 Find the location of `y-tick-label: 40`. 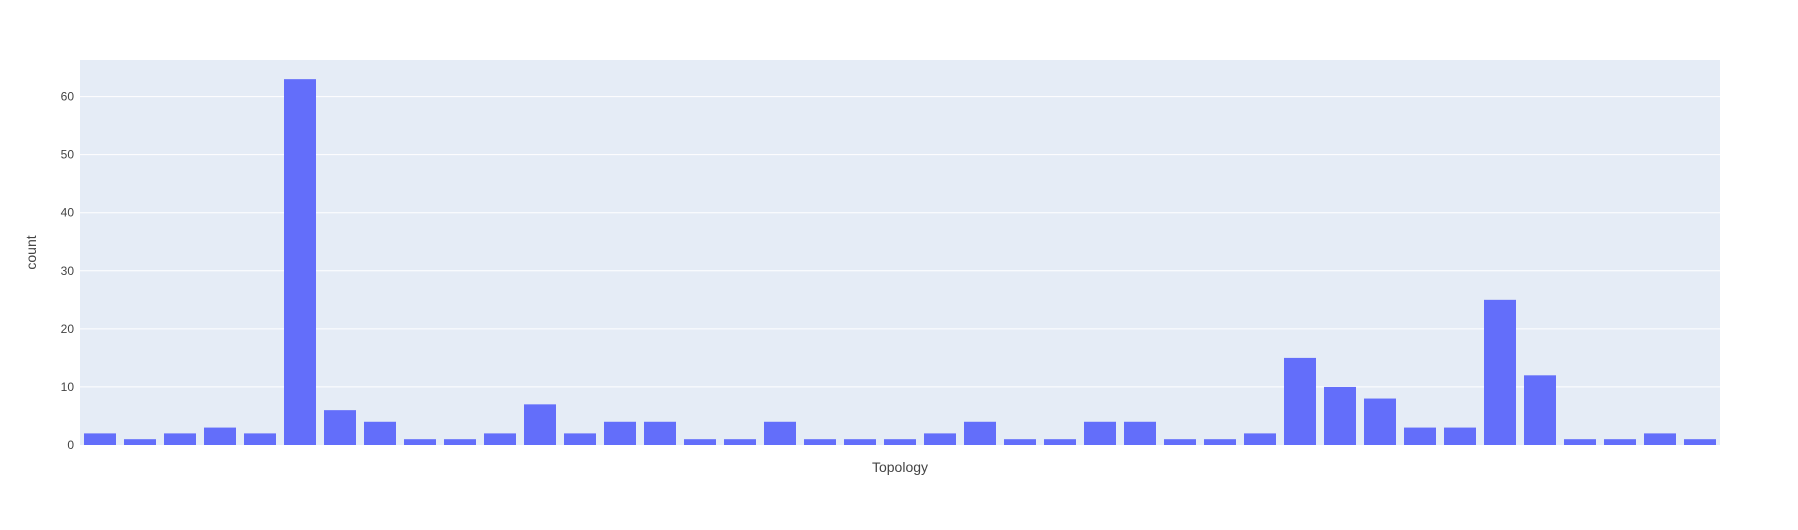

y-tick-label: 40 is located at coordinates (68, 213).